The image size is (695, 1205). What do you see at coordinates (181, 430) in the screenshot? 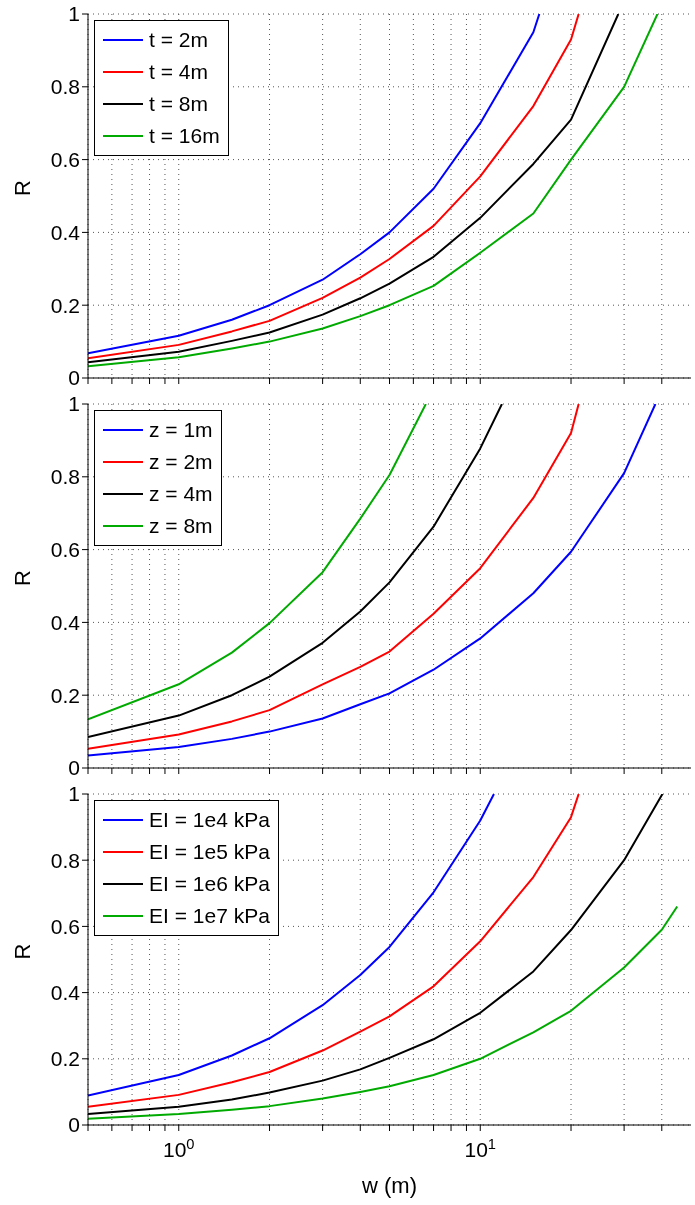
I see `legend-label: z = 1m` at bounding box center [181, 430].